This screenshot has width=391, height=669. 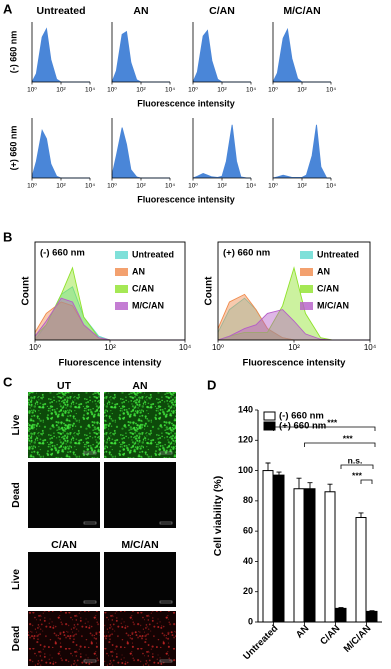 I want to click on y-tick-label: 20, so click(x=248, y=591).